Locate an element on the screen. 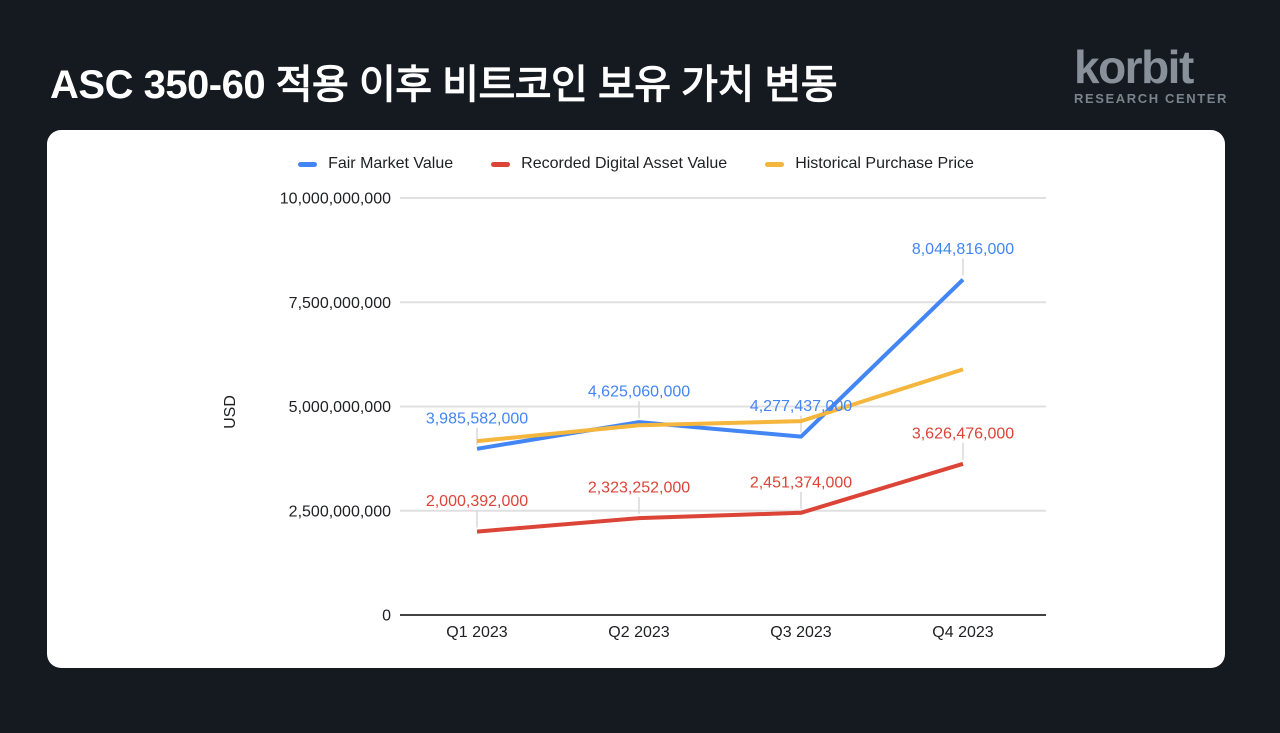  x-axis-labels: Q1 2023 Q2 2023 Q3 2023 Q4 2023 is located at coordinates (719, 632).